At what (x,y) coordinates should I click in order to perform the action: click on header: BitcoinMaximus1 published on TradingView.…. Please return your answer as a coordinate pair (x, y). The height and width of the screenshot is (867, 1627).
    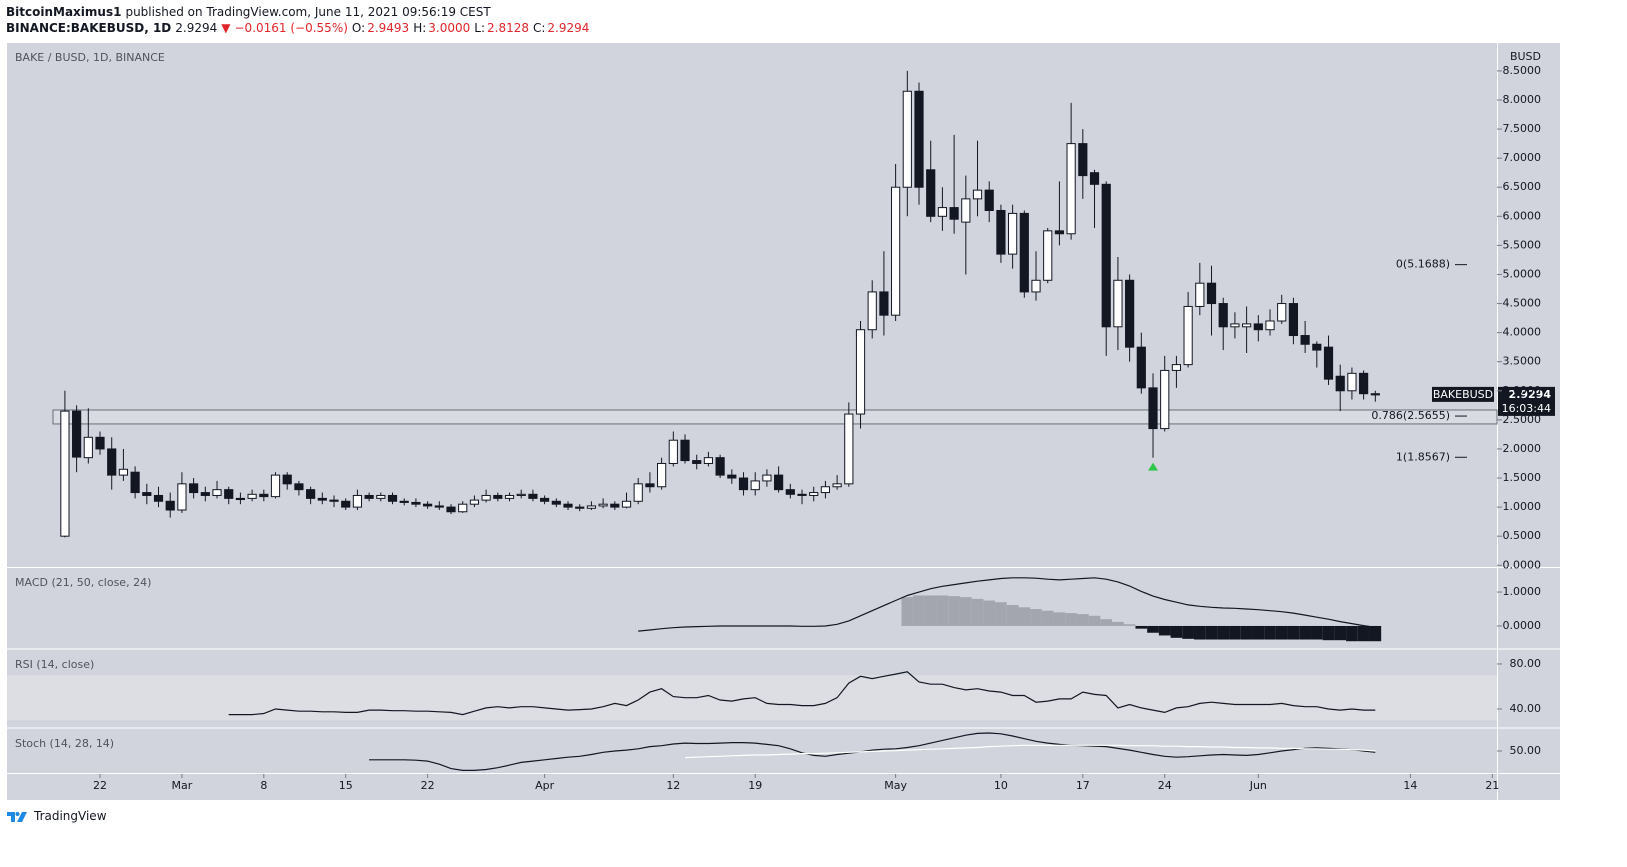
    Looking at the image, I should click on (301, 20).